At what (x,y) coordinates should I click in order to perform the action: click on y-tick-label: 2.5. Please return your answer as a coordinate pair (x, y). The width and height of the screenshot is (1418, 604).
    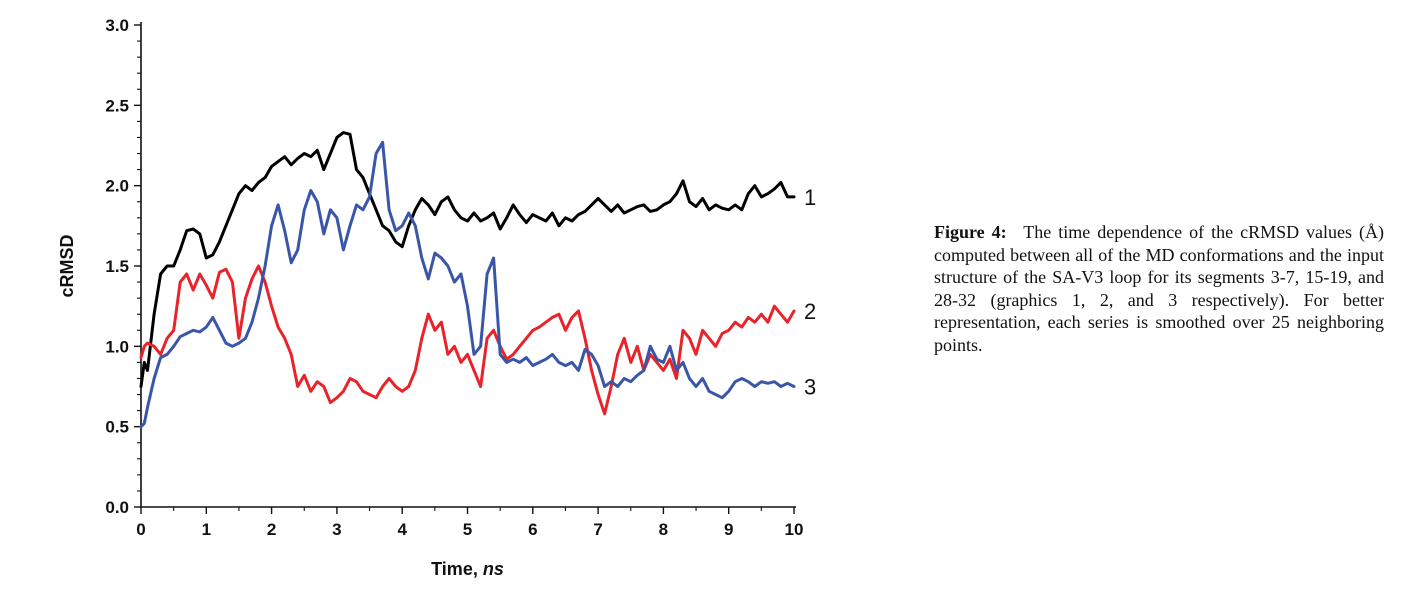
    Looking at the image, I should click on (117, 105).